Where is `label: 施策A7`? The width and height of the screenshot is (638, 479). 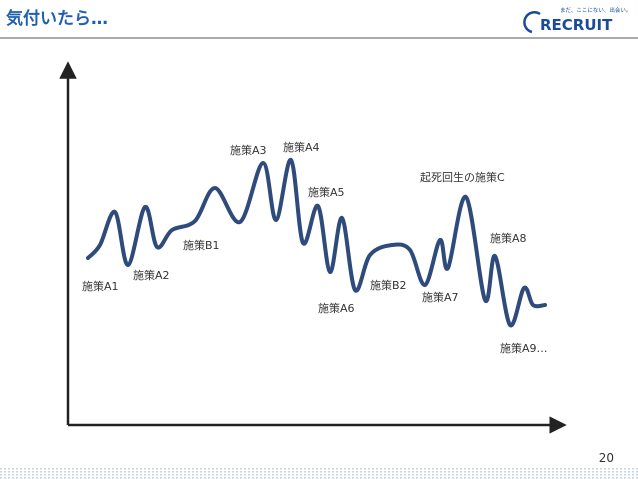
label: 施策A7 is located at coordinates (440, 297).